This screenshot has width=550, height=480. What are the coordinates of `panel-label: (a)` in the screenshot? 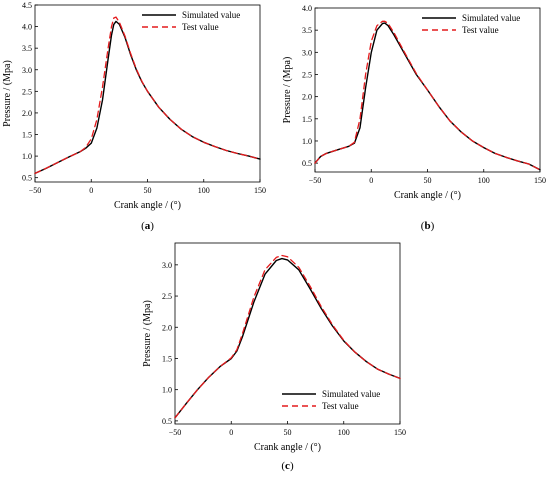 It's located at (147, 226).